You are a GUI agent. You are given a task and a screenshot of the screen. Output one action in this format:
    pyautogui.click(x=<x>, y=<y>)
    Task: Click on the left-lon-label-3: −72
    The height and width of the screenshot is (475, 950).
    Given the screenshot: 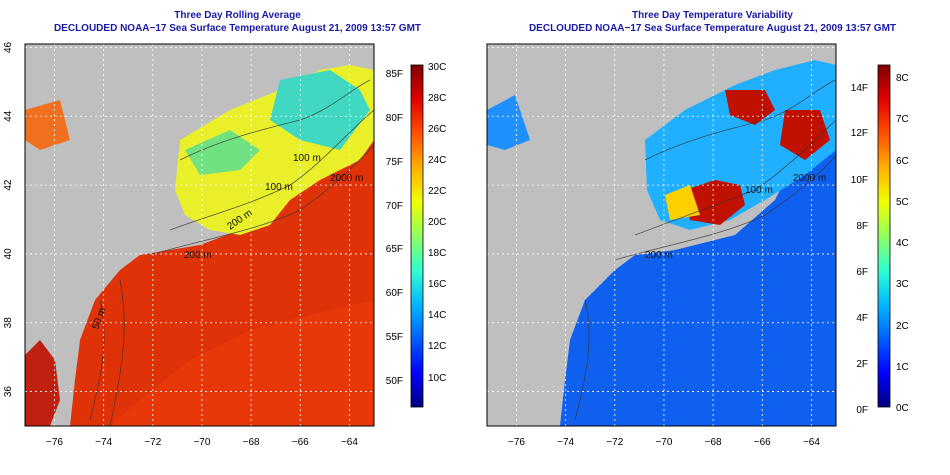 What is the action you would take?
    pyautogui.click(x=152, y=442)
    